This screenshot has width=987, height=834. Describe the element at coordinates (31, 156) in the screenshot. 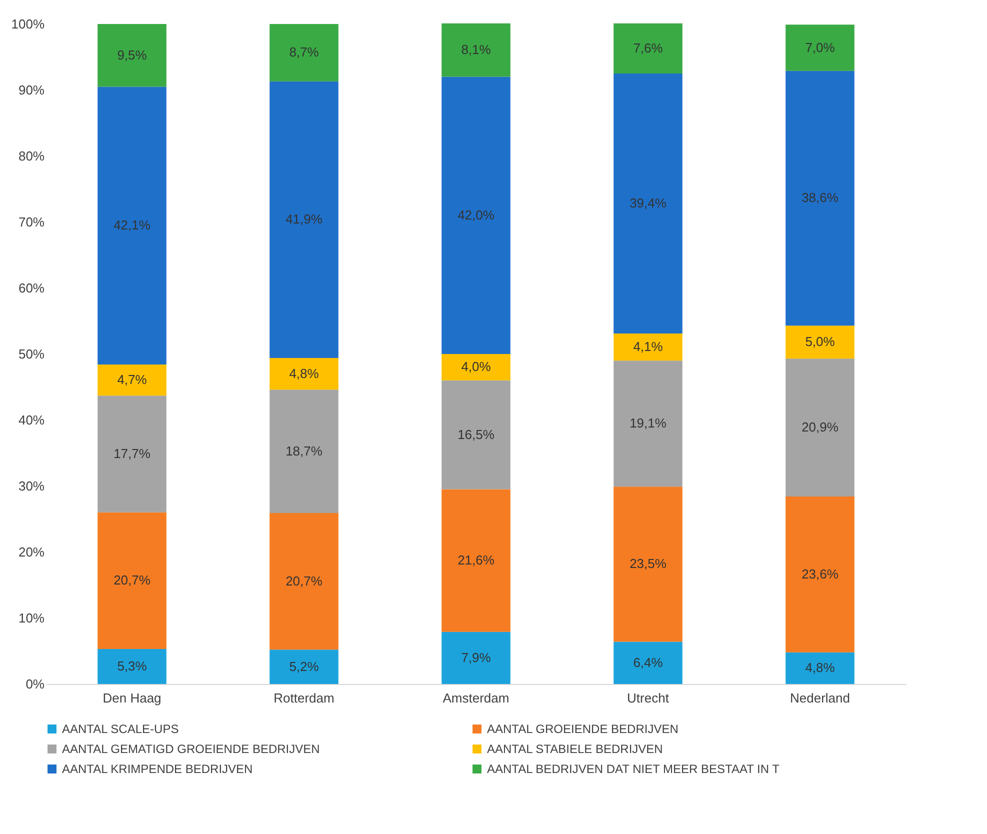

I see `y-tick-label: 80%` at that location.